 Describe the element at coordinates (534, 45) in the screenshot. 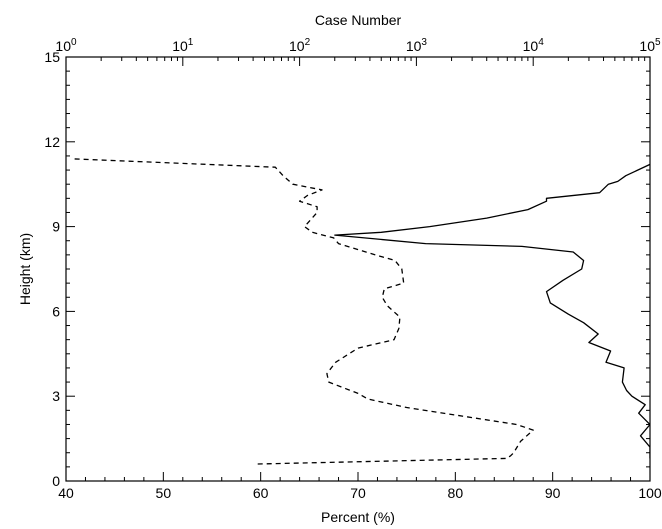

I see `x2-tick-label: 104` at that location.